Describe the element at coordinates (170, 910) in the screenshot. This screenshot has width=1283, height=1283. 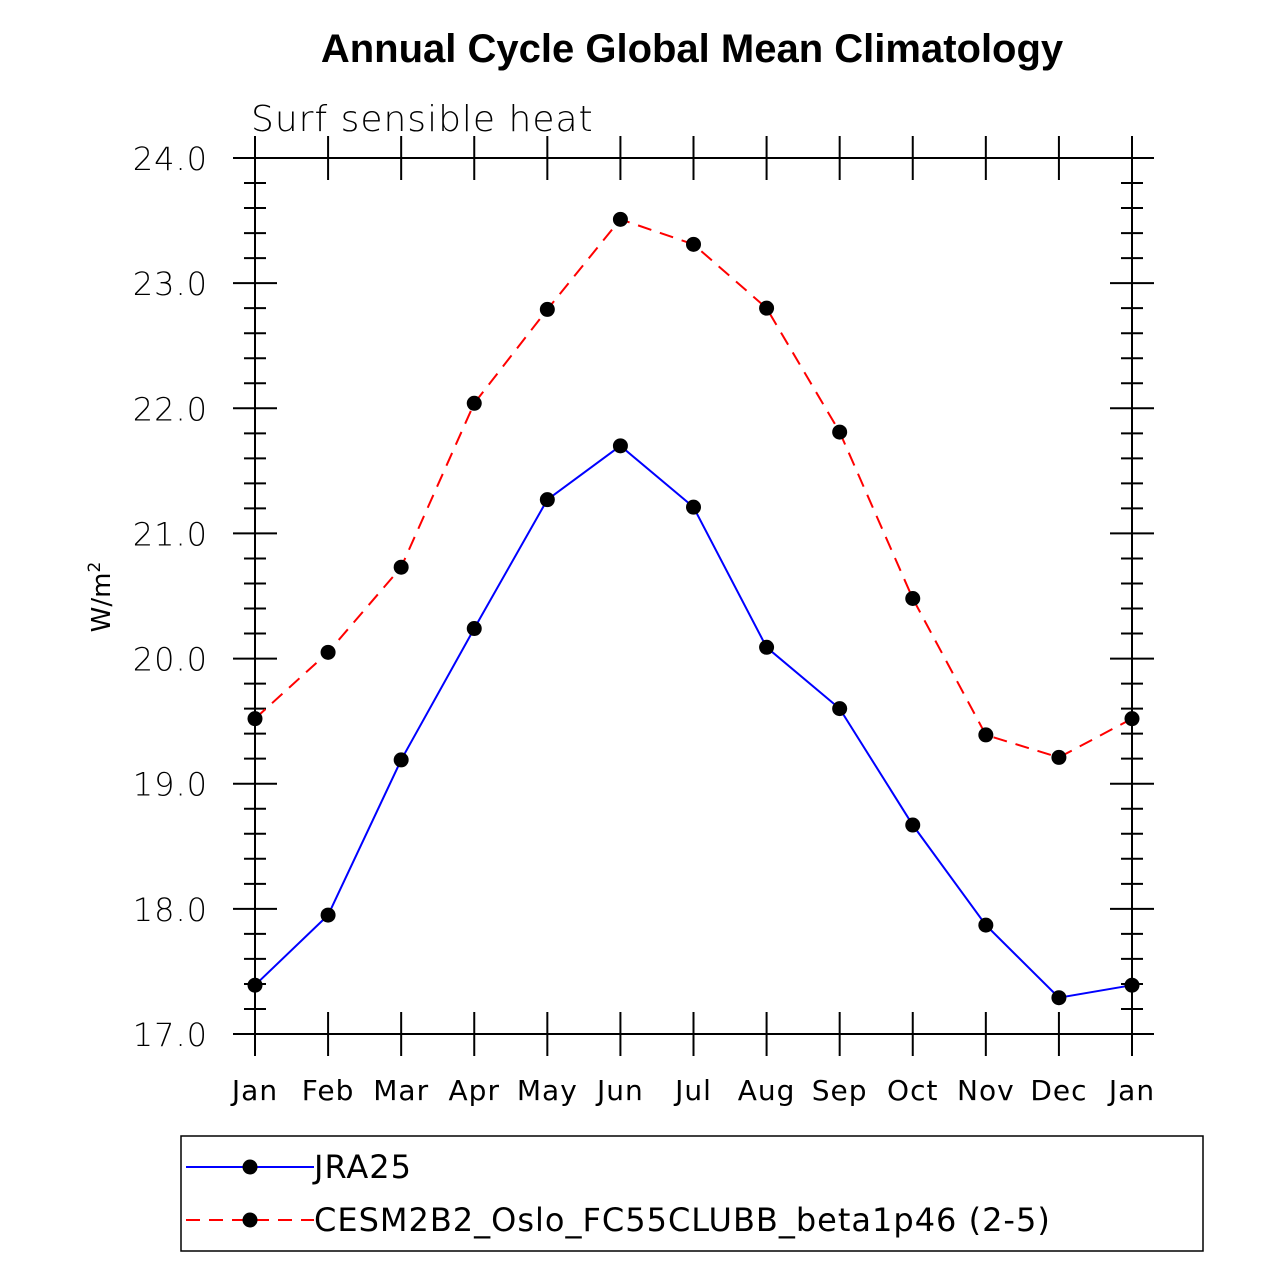
I see `y-tick-label: 18.0` at that location.